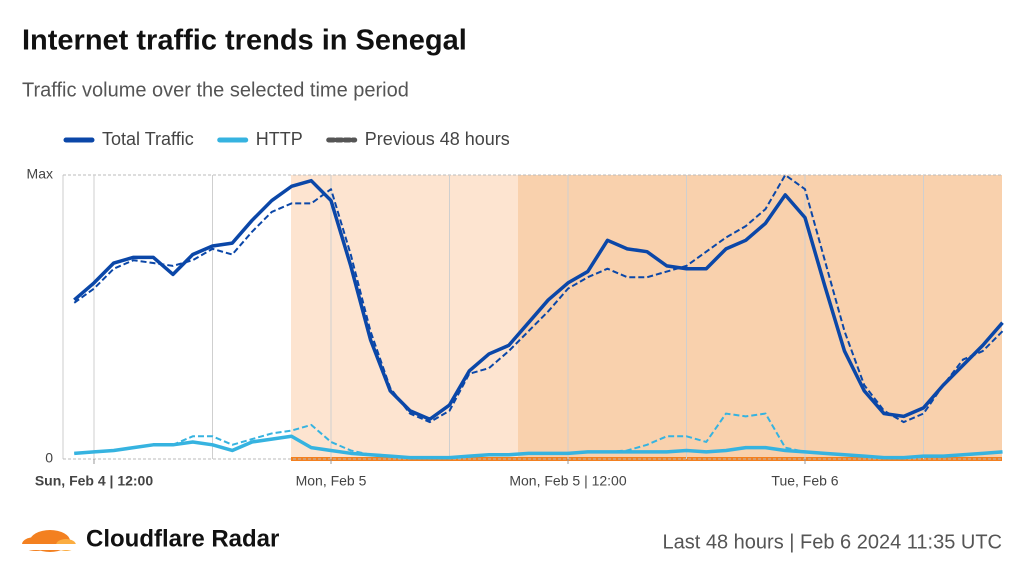 This screenshot has height=576, width=1024. Describe the element at coordinates (49, 547) in the screenshot. I see `logo-cut` at that location.